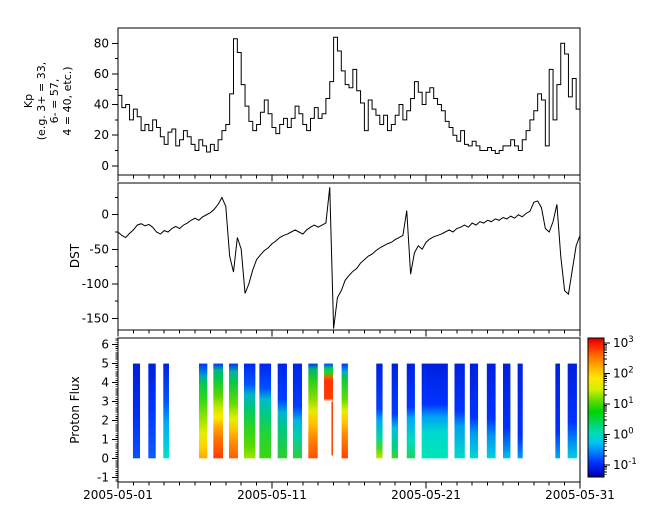 This screenshot has width=665, height=523. What do you see at coordinates (349, 333) in the screenshot?
I see `dst-x-ticks` at bounding box center [349, 333].